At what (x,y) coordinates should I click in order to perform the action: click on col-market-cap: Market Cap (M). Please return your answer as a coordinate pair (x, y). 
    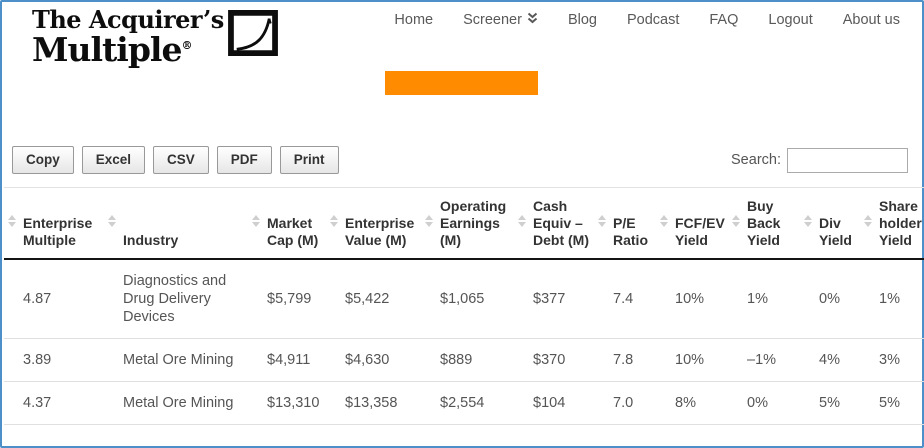
    Looking at the image, I should click on (301, 223).